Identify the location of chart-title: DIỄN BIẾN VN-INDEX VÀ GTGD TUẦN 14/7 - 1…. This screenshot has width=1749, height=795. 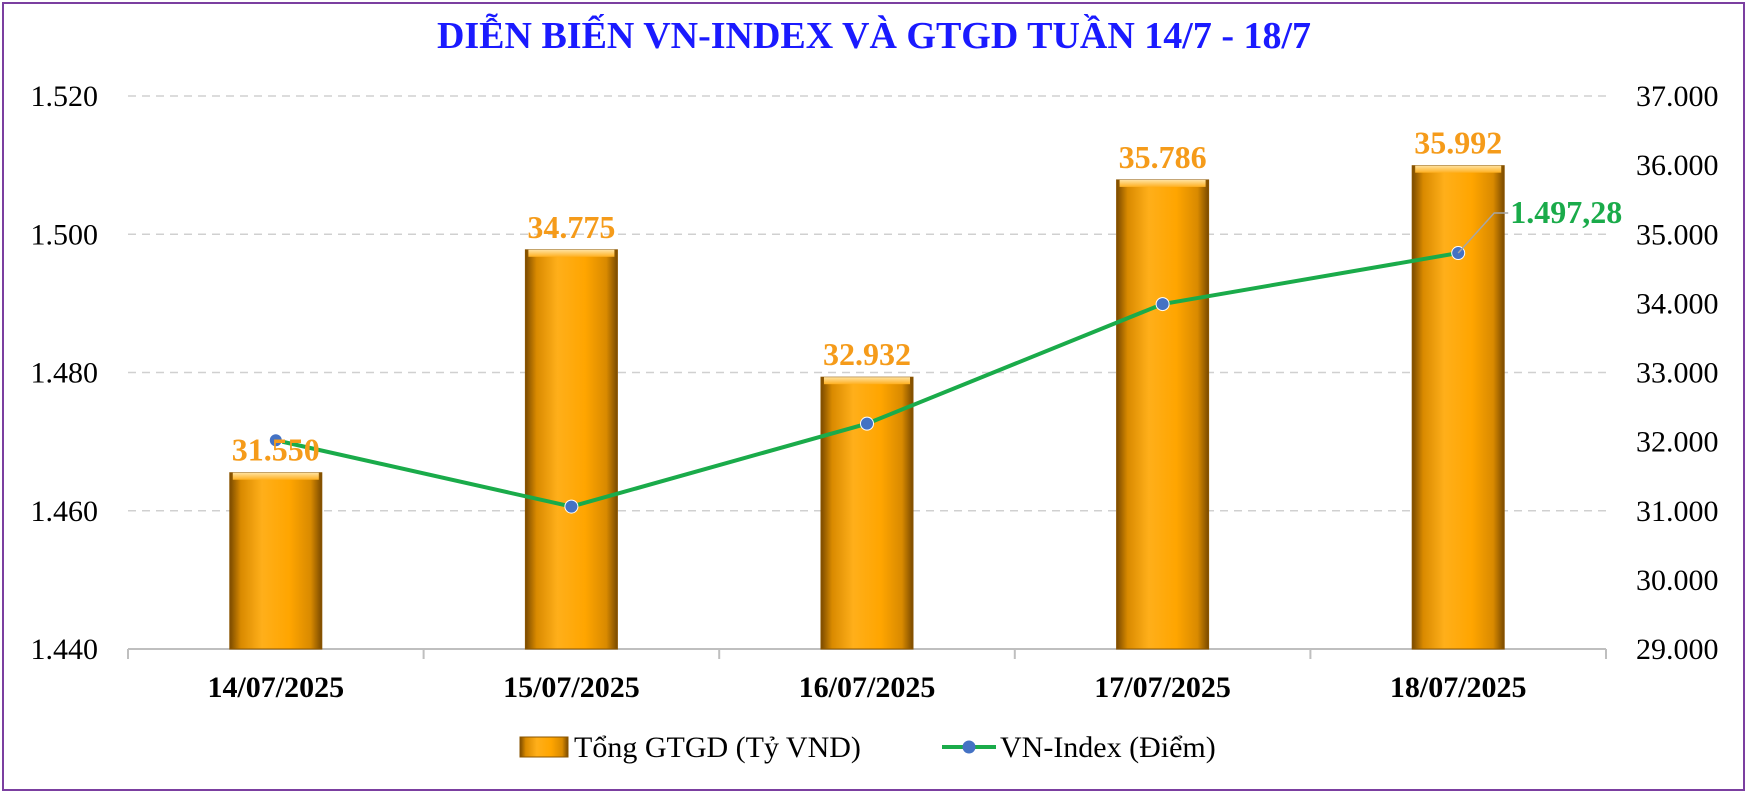
(874, 35).